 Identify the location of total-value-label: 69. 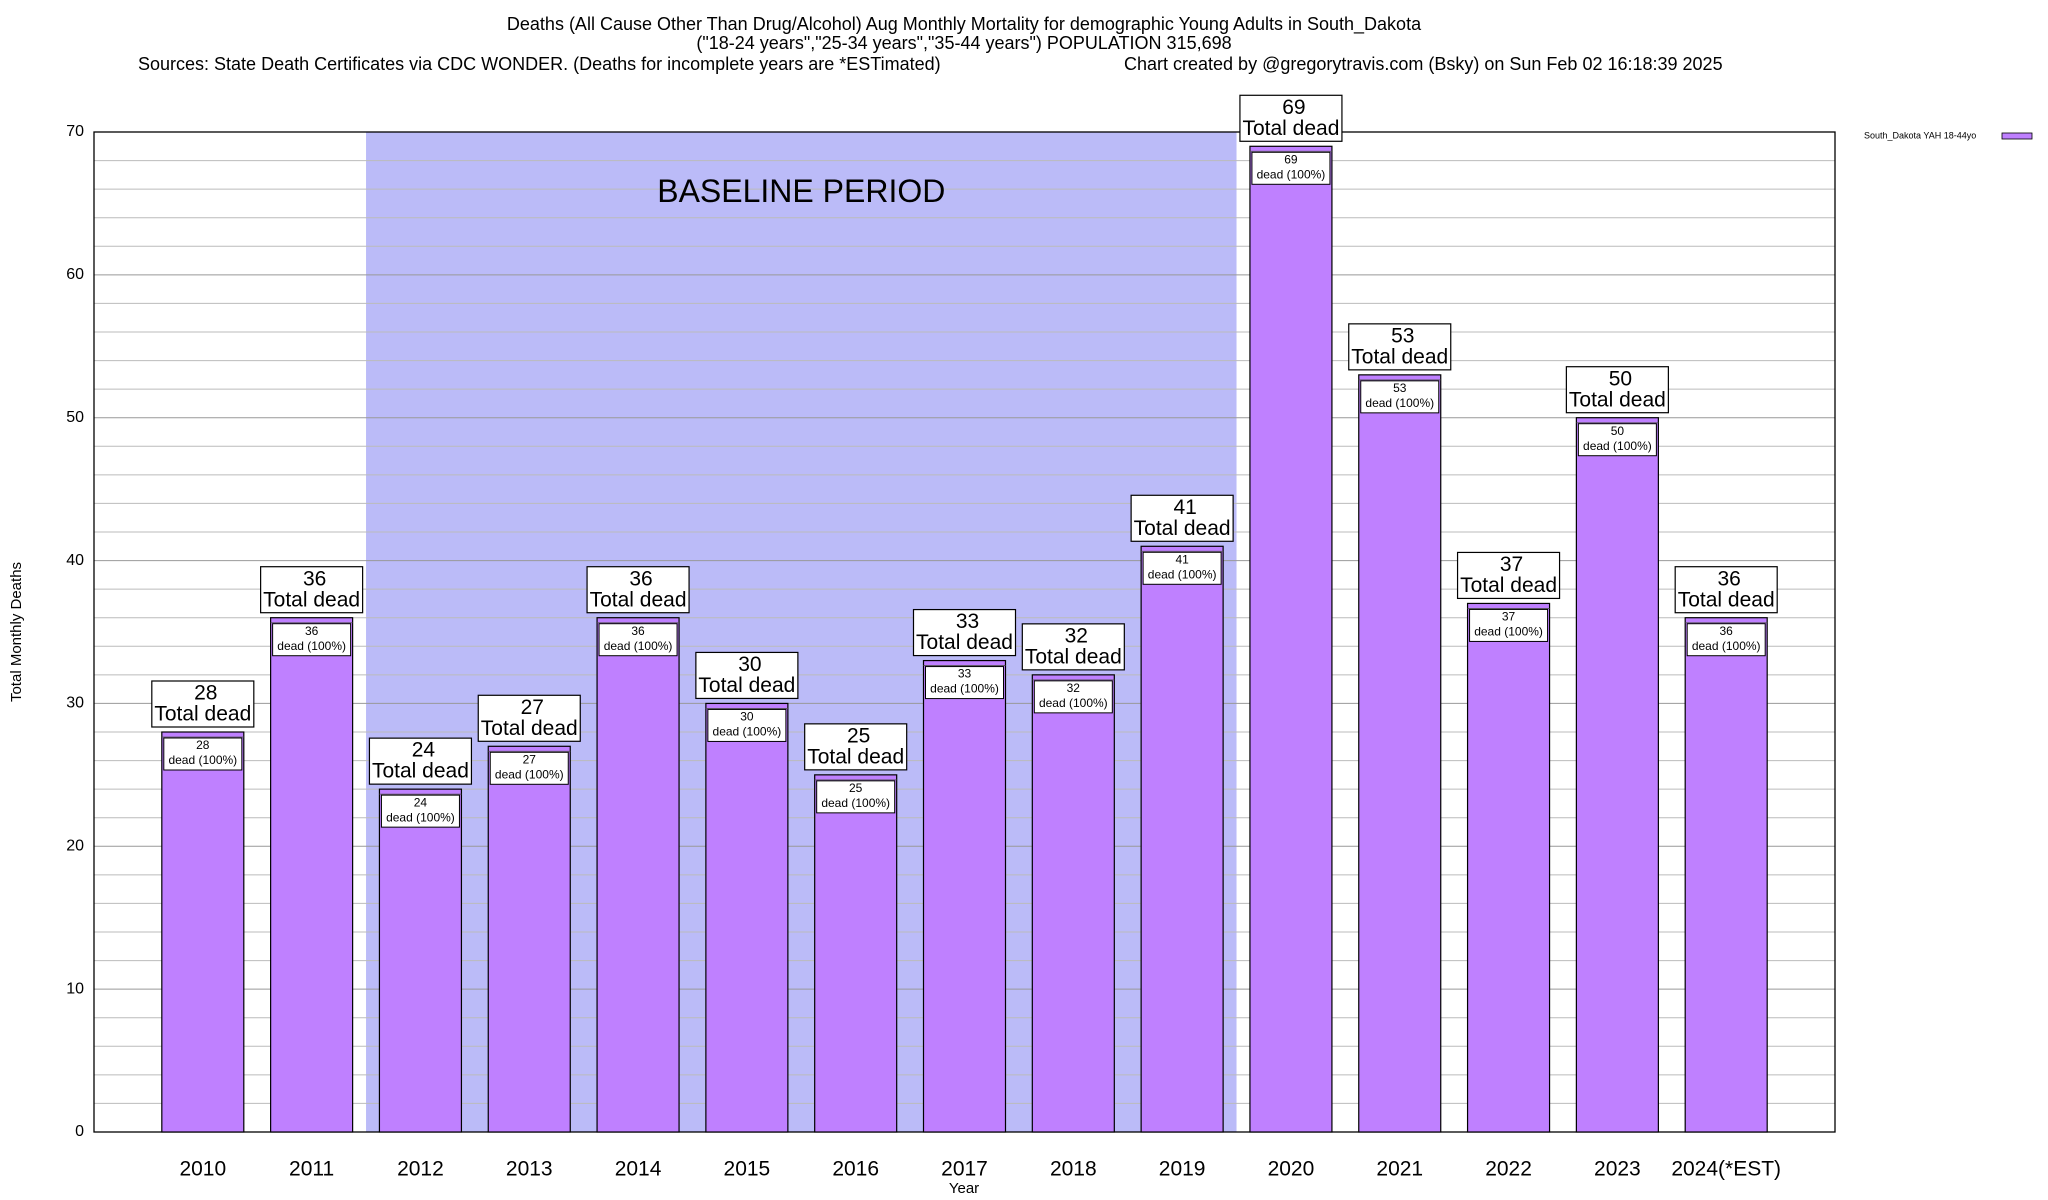
(1293, 107).